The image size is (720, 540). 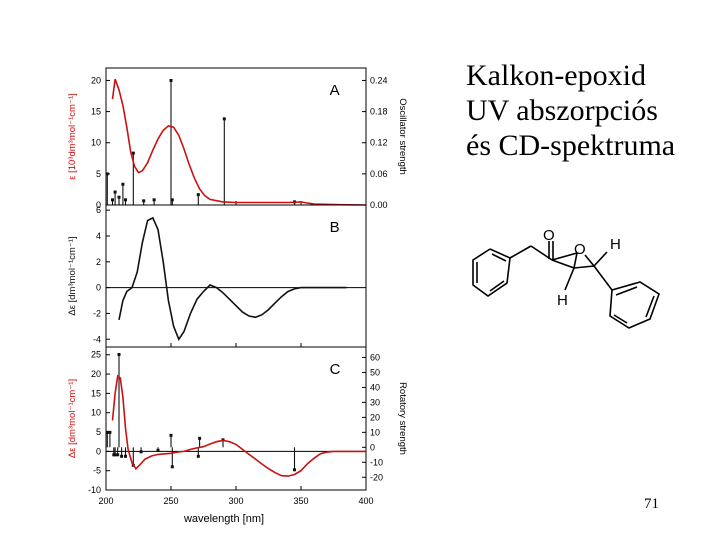 What do you see at coordinates (556, 75) in the screenshot?
I see `title-line-1: Kalkon-epoxid` at bounding box center [556, 75].